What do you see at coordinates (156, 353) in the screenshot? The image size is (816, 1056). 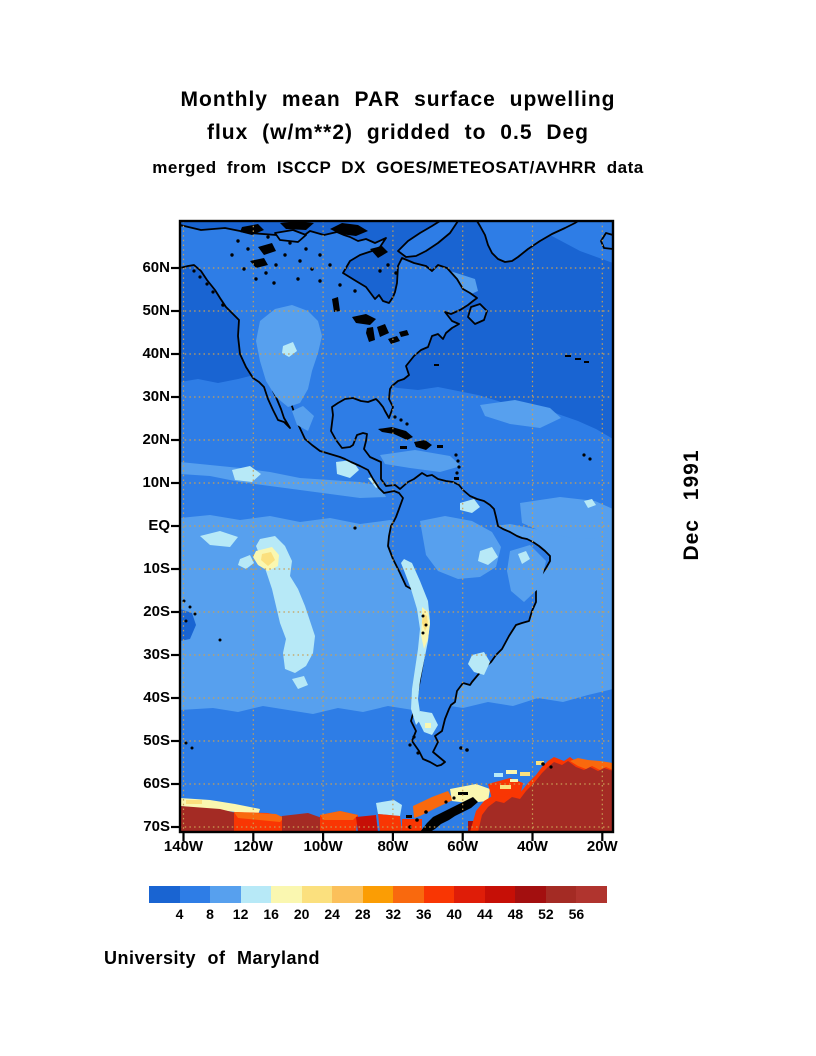 I see `lat-label-40N: 40N` at bounding box center [156, 353].